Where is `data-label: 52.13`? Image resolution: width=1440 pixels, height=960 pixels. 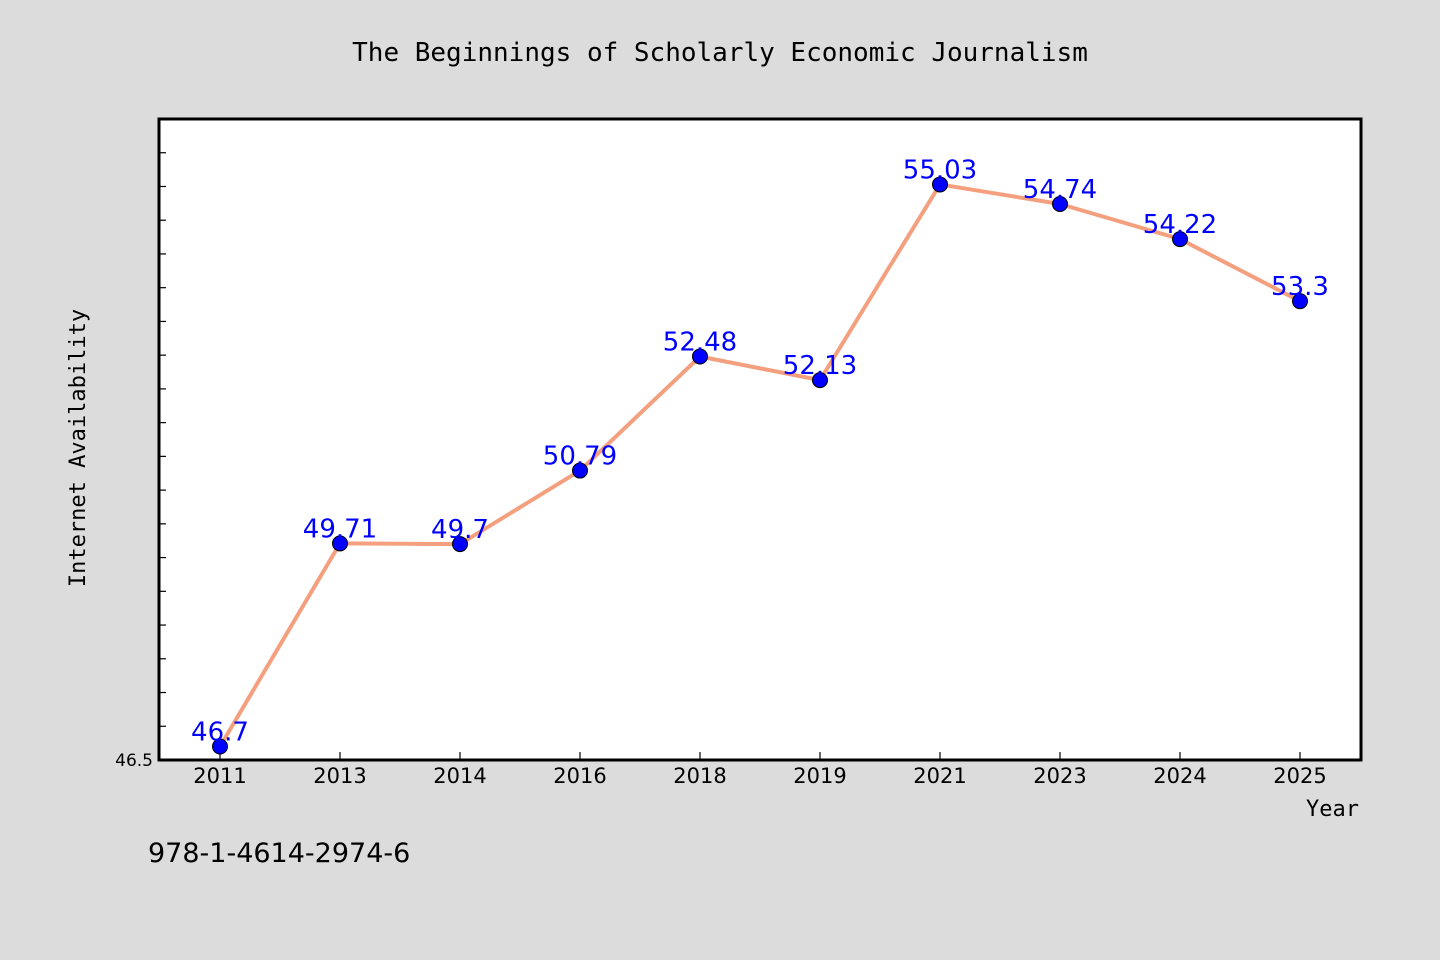
data-label: 52.13 is located at coordinates (820, 366).